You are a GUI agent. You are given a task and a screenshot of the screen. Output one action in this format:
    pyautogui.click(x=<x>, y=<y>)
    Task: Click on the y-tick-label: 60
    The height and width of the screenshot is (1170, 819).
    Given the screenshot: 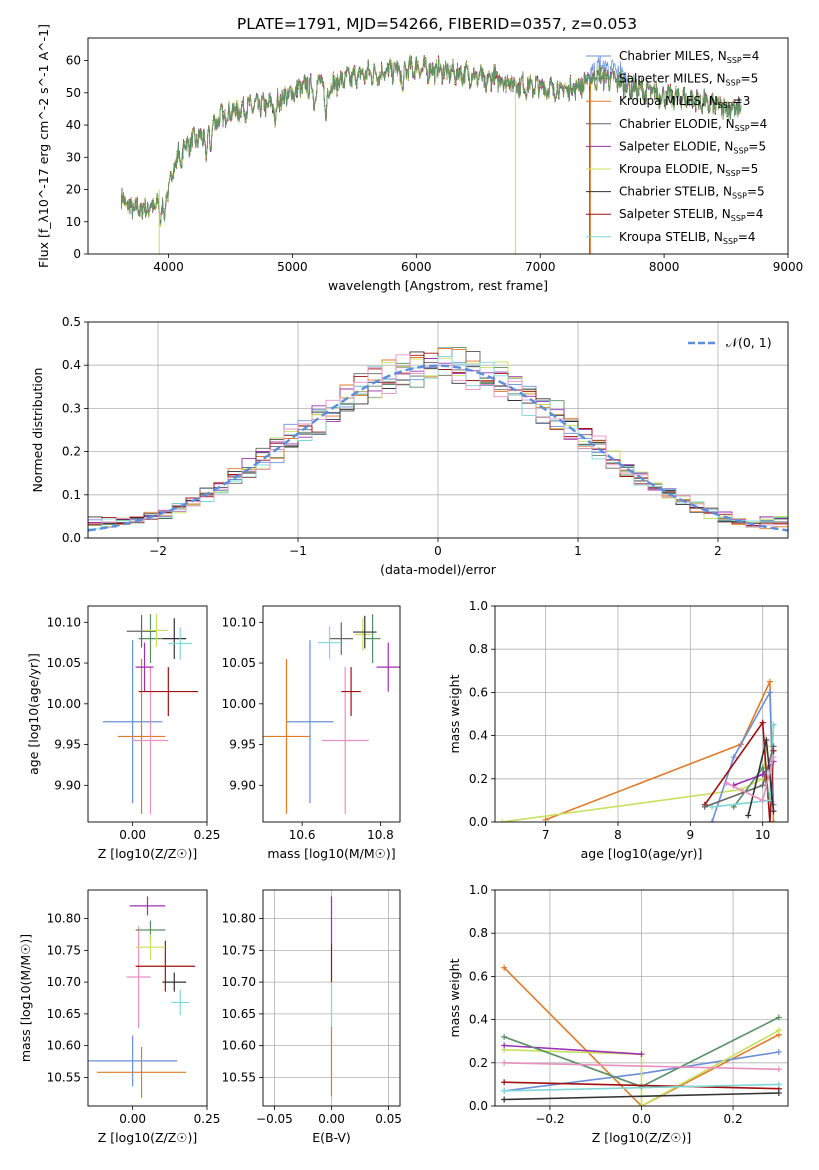 What is the action you would take?
    pyautogui.click(x=73, y=61)
    